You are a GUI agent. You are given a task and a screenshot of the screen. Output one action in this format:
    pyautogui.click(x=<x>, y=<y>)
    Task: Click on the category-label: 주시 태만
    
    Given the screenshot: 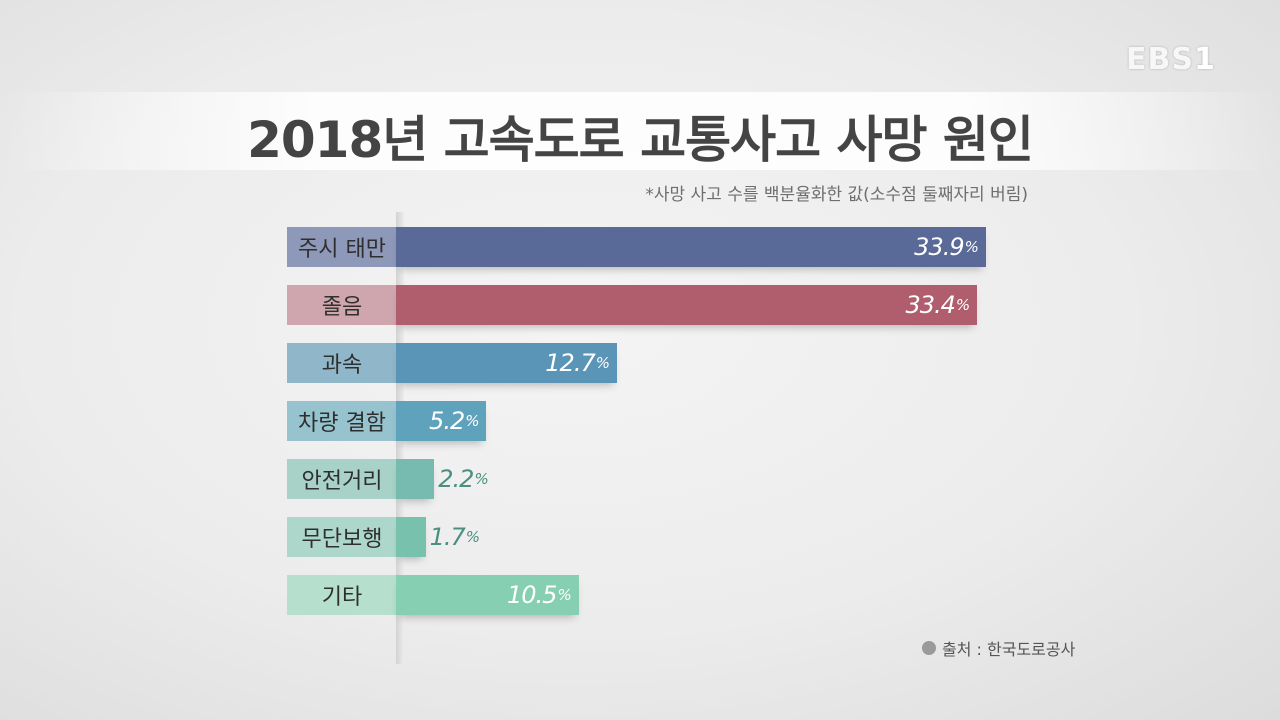 What is the action you would take?
    pyautogui.click(x=342, y=247)
    